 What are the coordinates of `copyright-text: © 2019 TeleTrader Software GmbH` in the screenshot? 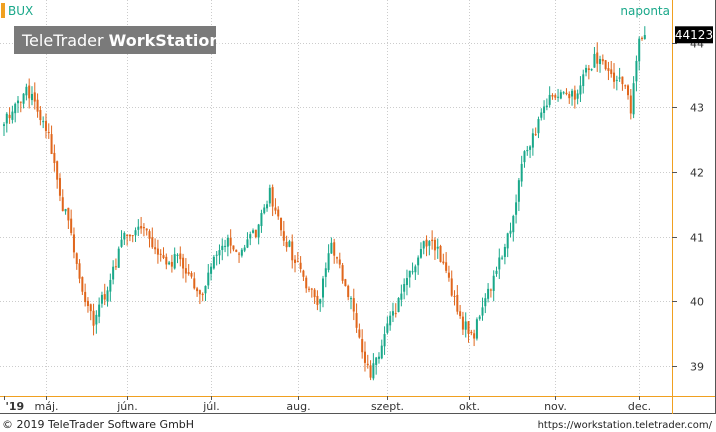 It's located at (98, 424).